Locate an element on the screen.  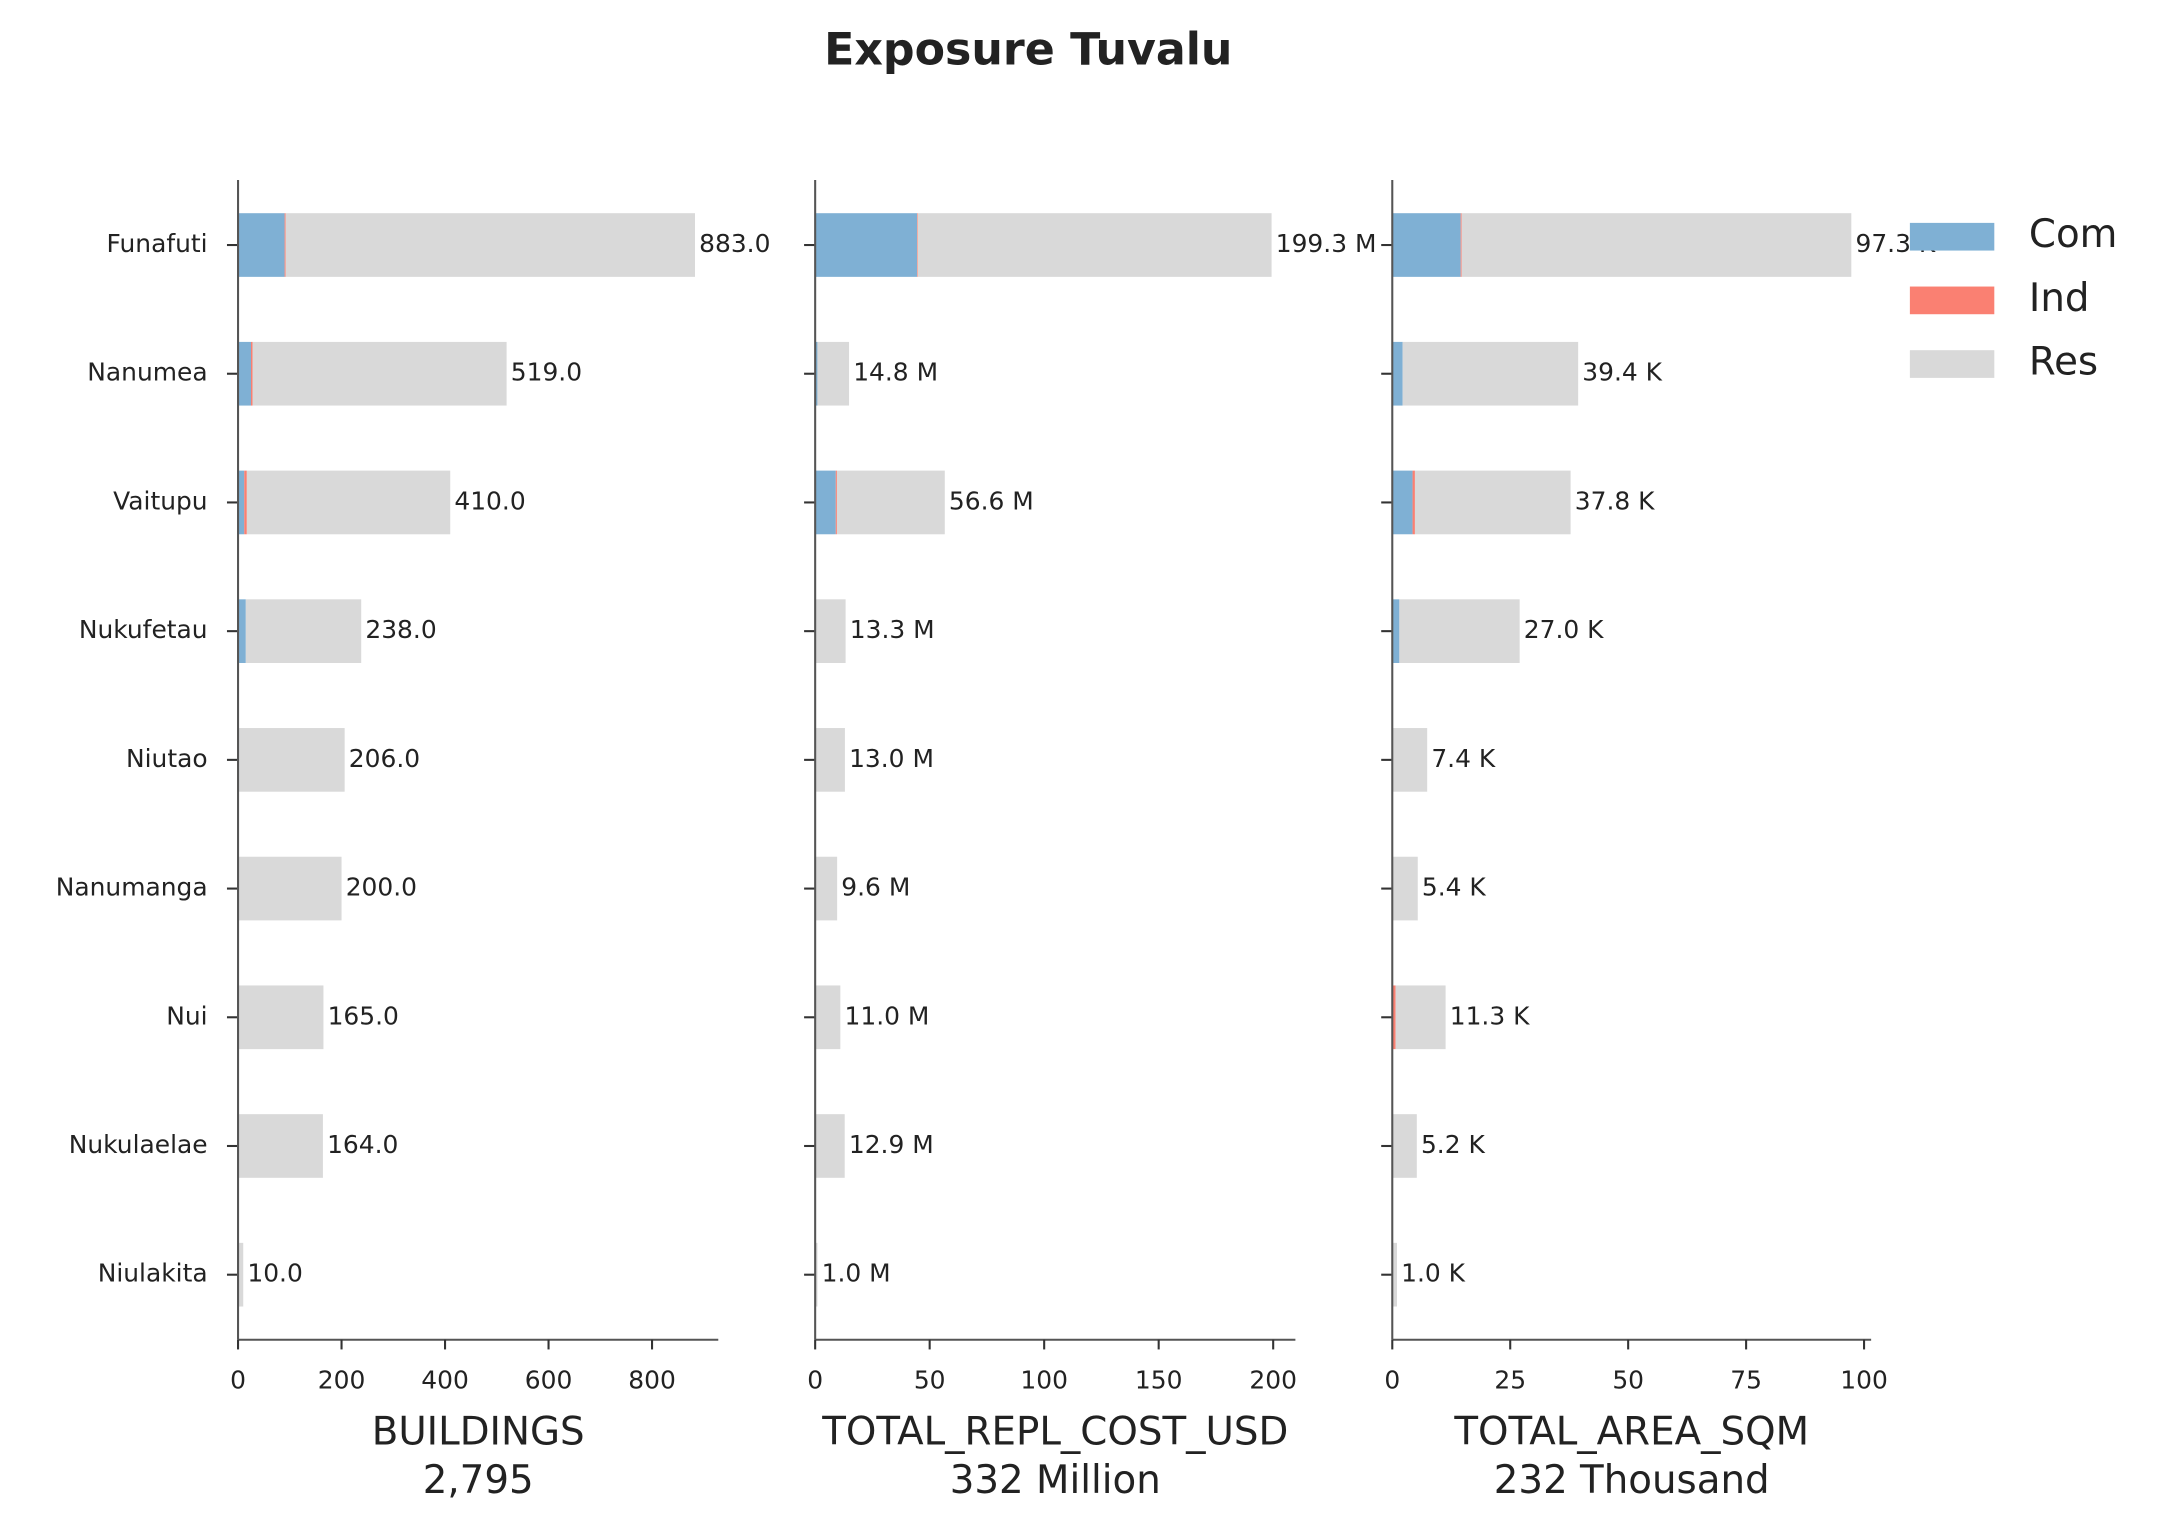
x-tick-label: 200 is located at coordinates (1273, 1379).